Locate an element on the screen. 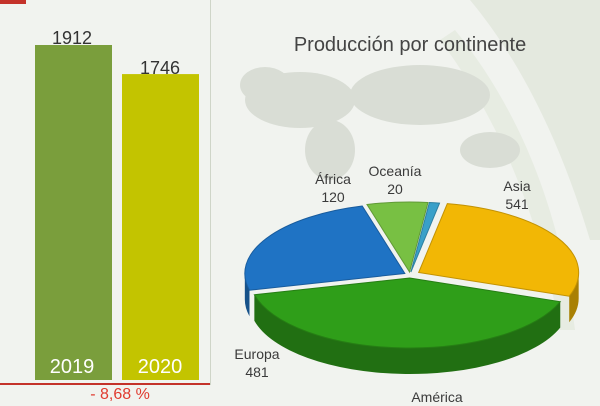  world-map-decoration is located at coordinates (380, 122).